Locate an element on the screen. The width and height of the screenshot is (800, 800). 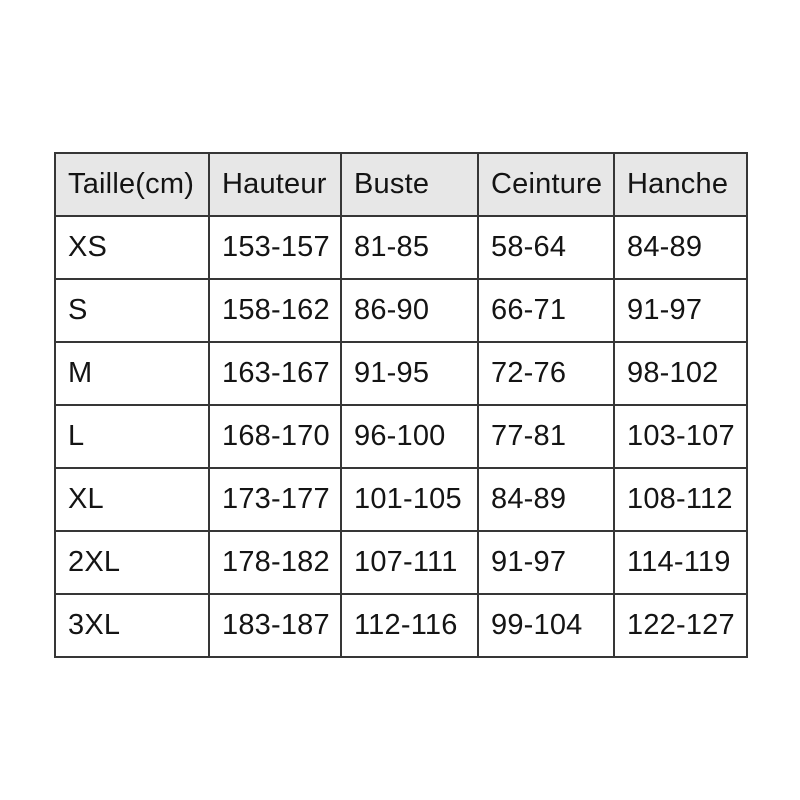
table-row-3xl: 3XL 183-187 112-116 99-104 122-127 is located at coordinates (401, 625).